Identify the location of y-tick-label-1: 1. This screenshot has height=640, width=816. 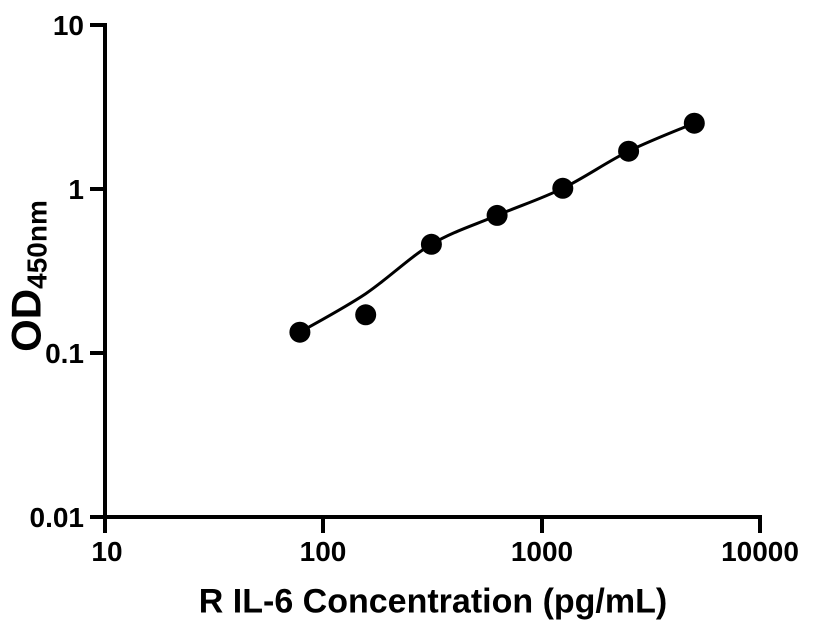
(76, 189).